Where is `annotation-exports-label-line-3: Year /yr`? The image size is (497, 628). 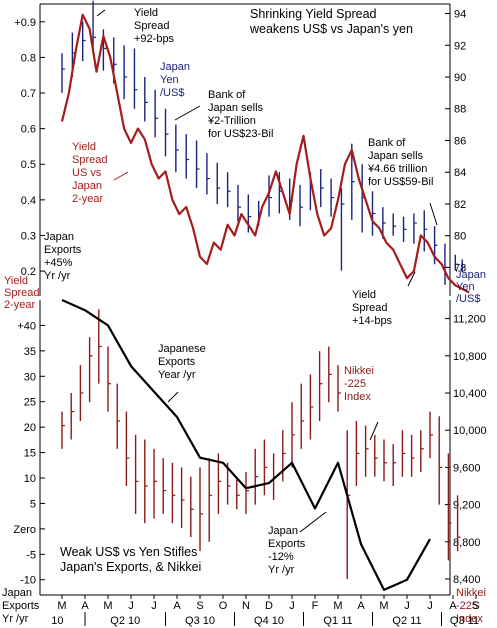
annotation-exports-label-line-3: Year /yr is located at coordinates (177, 375).